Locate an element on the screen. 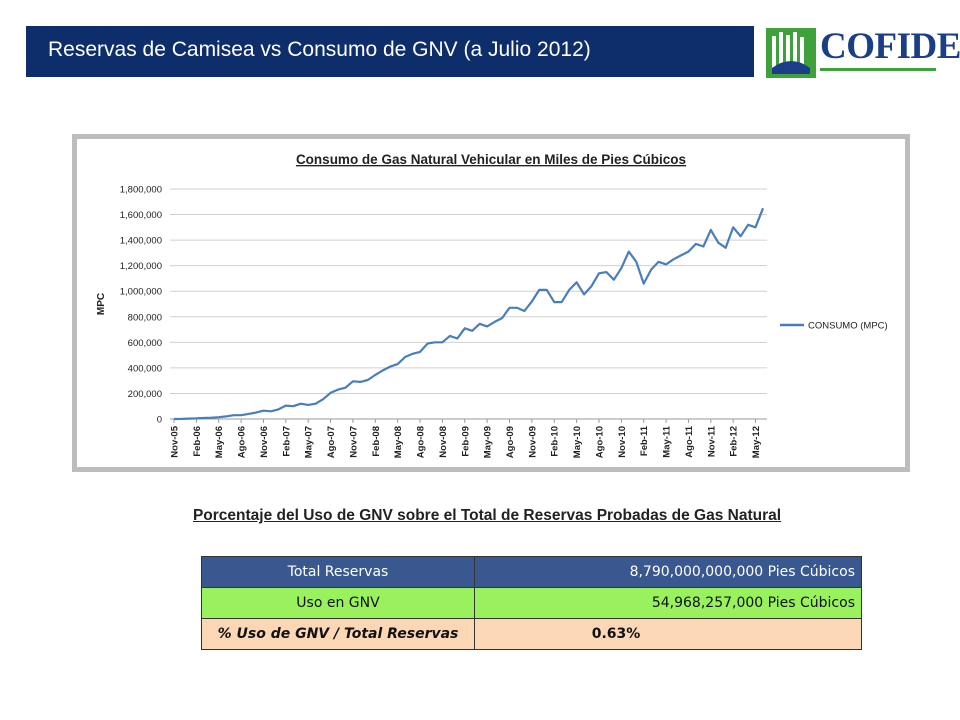 The width and height of the screenshot is (960, 720). x-tick-label: Ago-09 is located at coordinates (510, 442).